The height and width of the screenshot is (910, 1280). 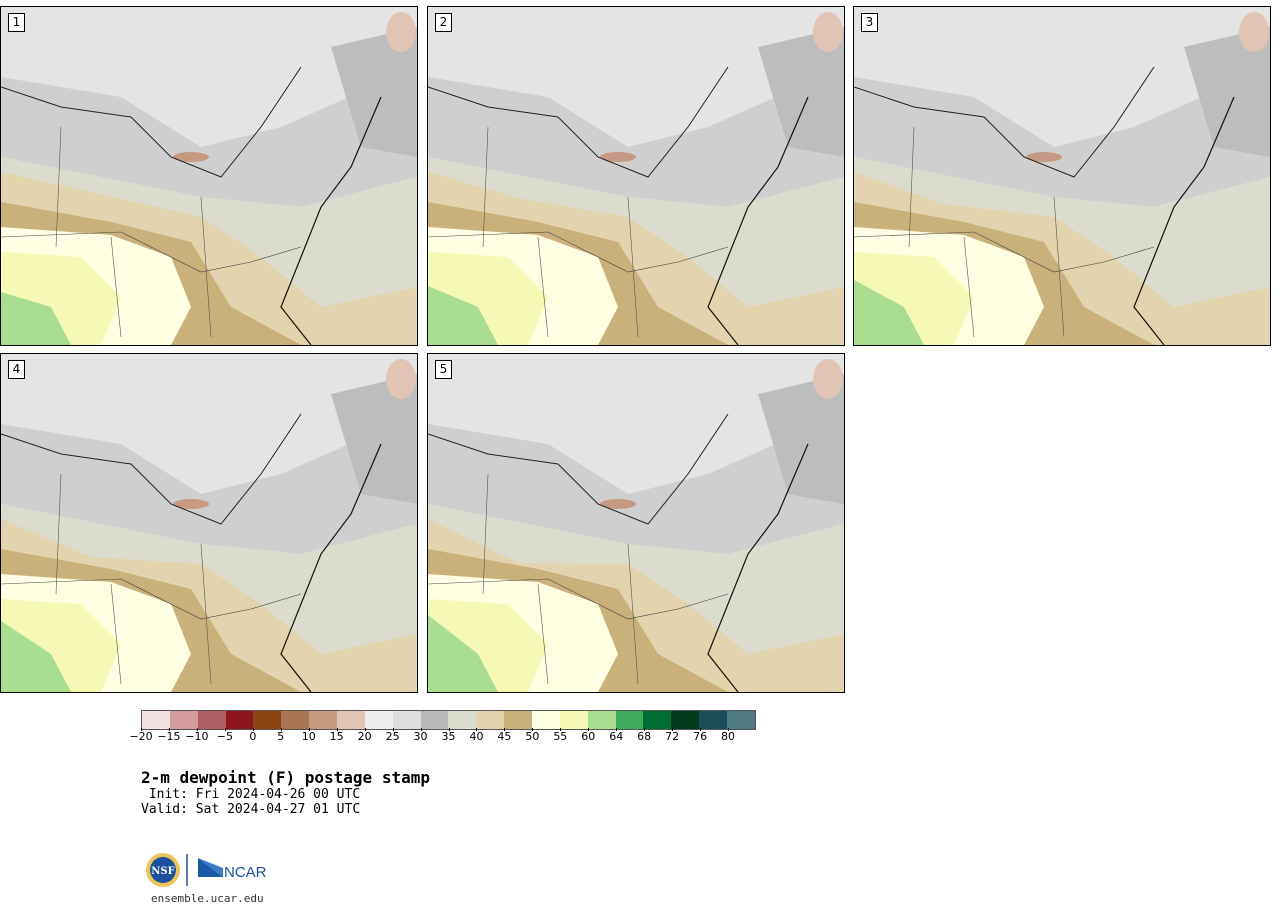 I want to click on colorbar-tick-label: −5, so click(x=224, y=736).